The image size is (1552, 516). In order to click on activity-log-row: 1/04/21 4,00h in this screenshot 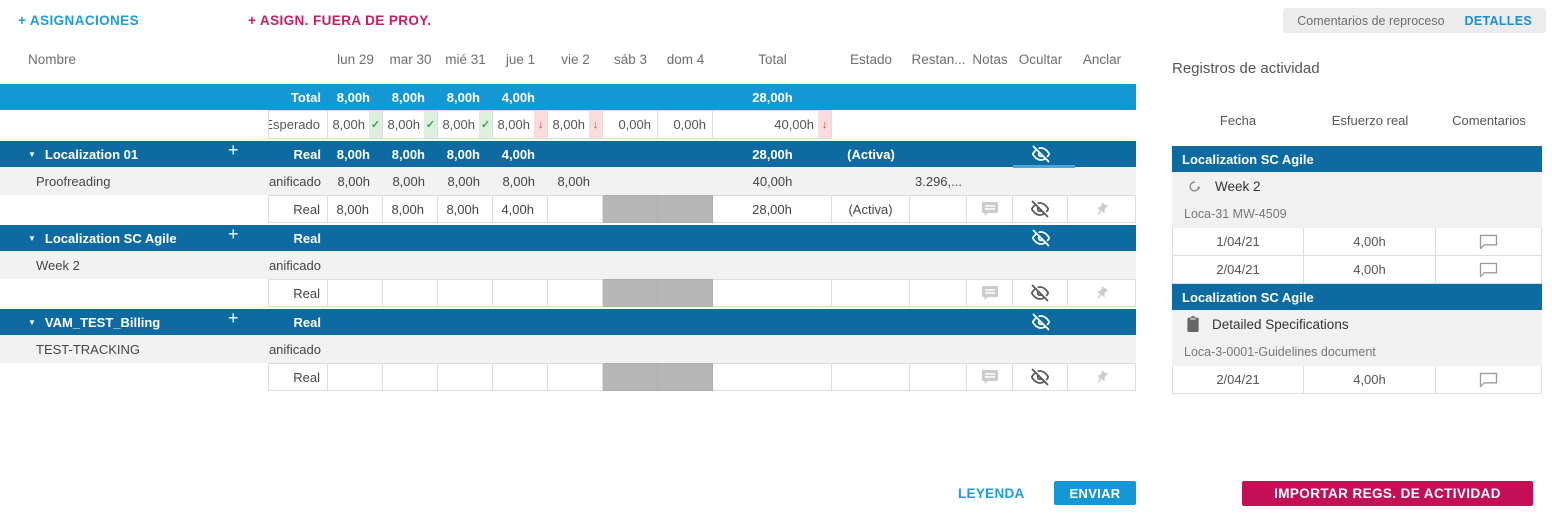, I will do `click(1357, 242)`.